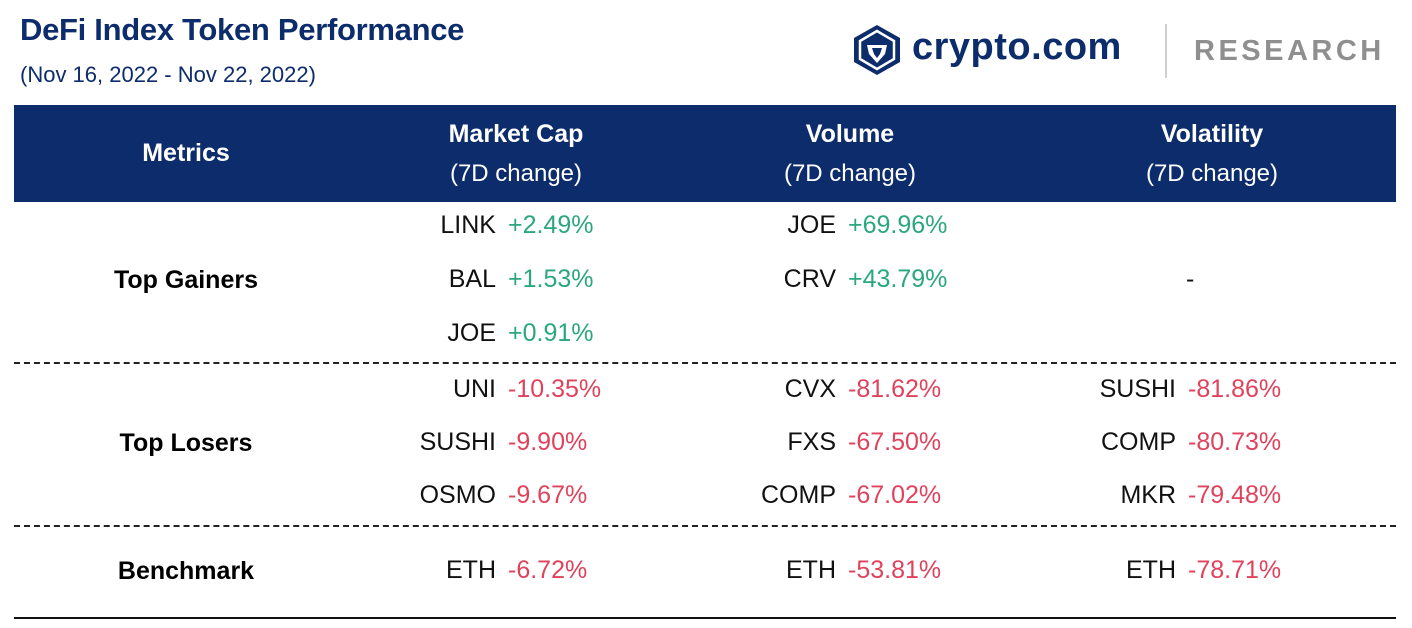  I want to click on date-range: (Nov 16, 2022 - Nov 22, 2022), so click(168, 74).